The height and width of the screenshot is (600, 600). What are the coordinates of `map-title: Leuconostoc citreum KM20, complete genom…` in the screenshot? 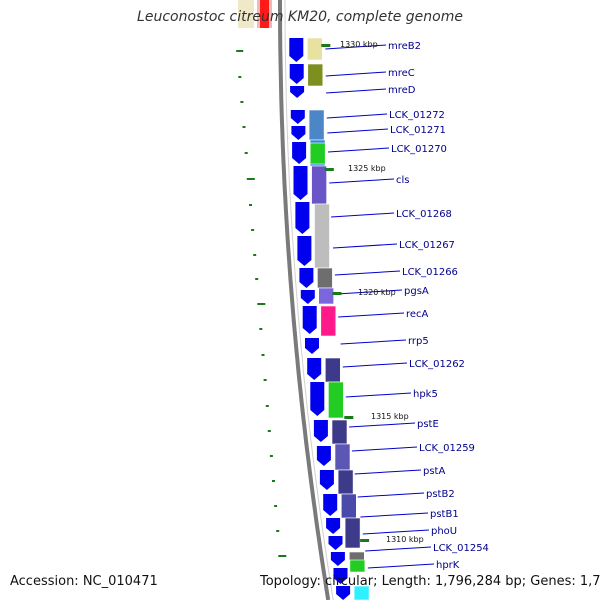 It's located at (300, 17).